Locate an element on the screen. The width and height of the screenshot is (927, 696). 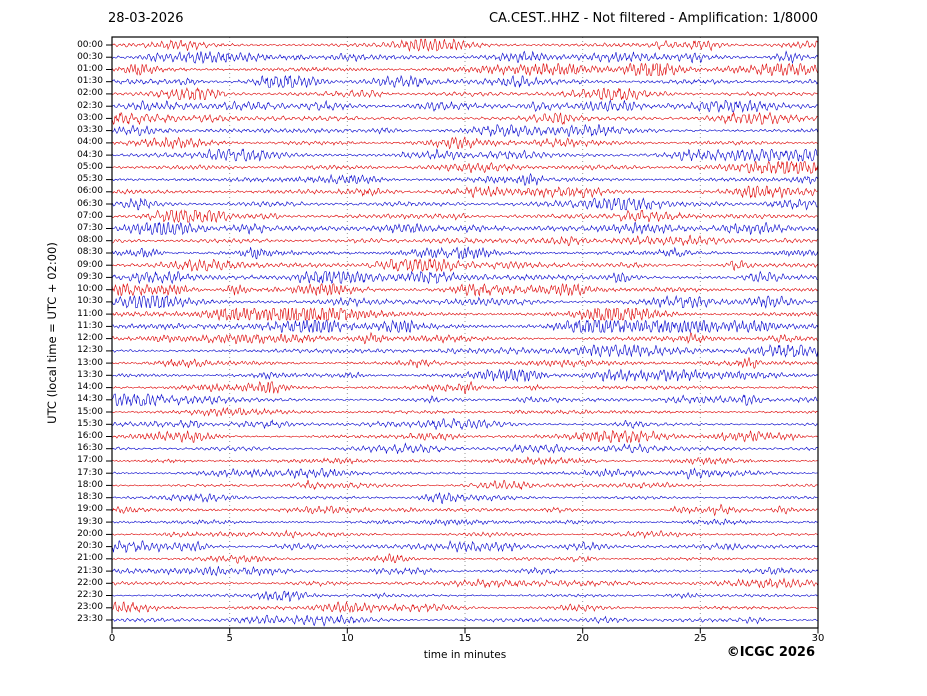
ytick-label: 18:00 is located at coordinates (90, 484).